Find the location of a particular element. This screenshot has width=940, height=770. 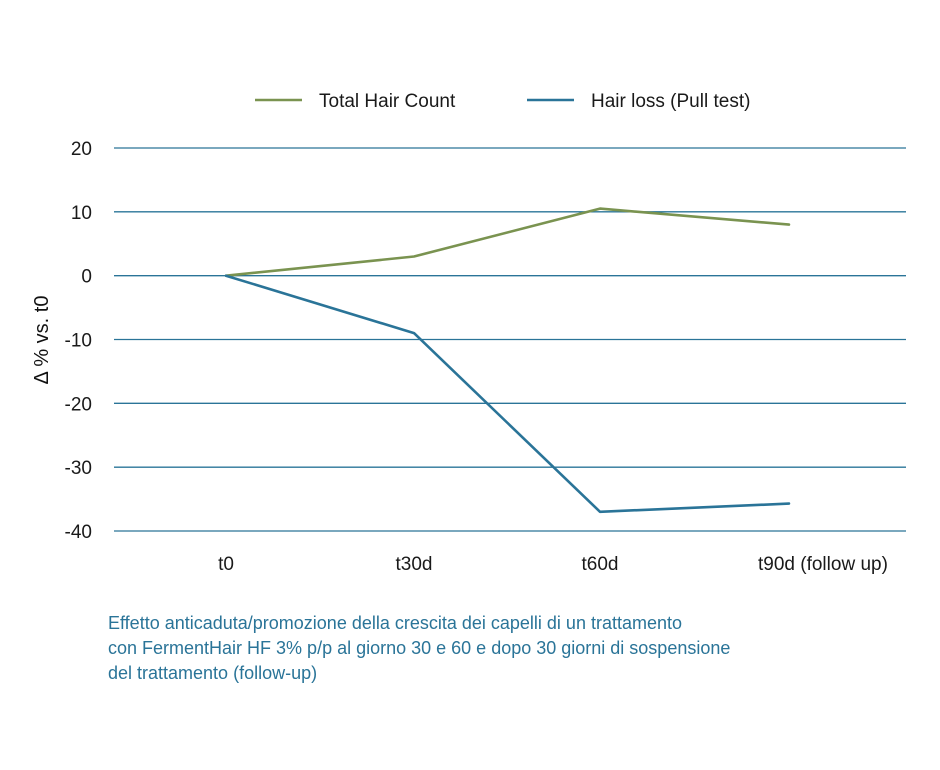

series-line-total-hair-count is located at coordinates (507, 242).